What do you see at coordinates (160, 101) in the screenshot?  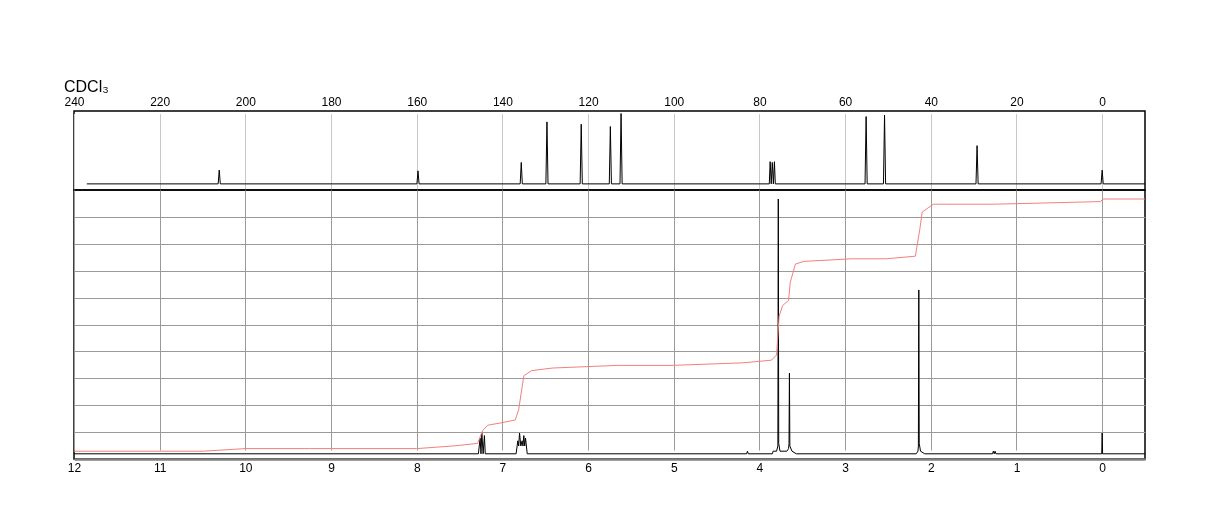 I see `x-tick-label: 220` at bounding box center [160, 101].